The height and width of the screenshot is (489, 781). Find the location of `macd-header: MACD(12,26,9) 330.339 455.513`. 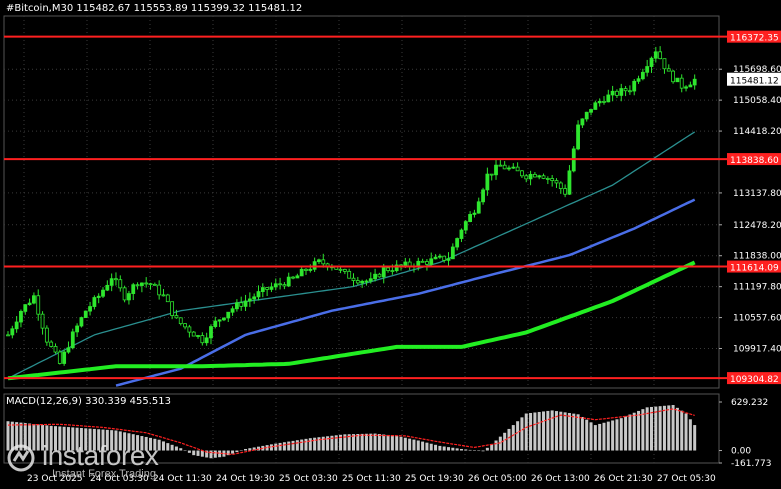

macd-header: MACD(12,26,9) 330.339 455.513 is located at coordinates (89, 401).